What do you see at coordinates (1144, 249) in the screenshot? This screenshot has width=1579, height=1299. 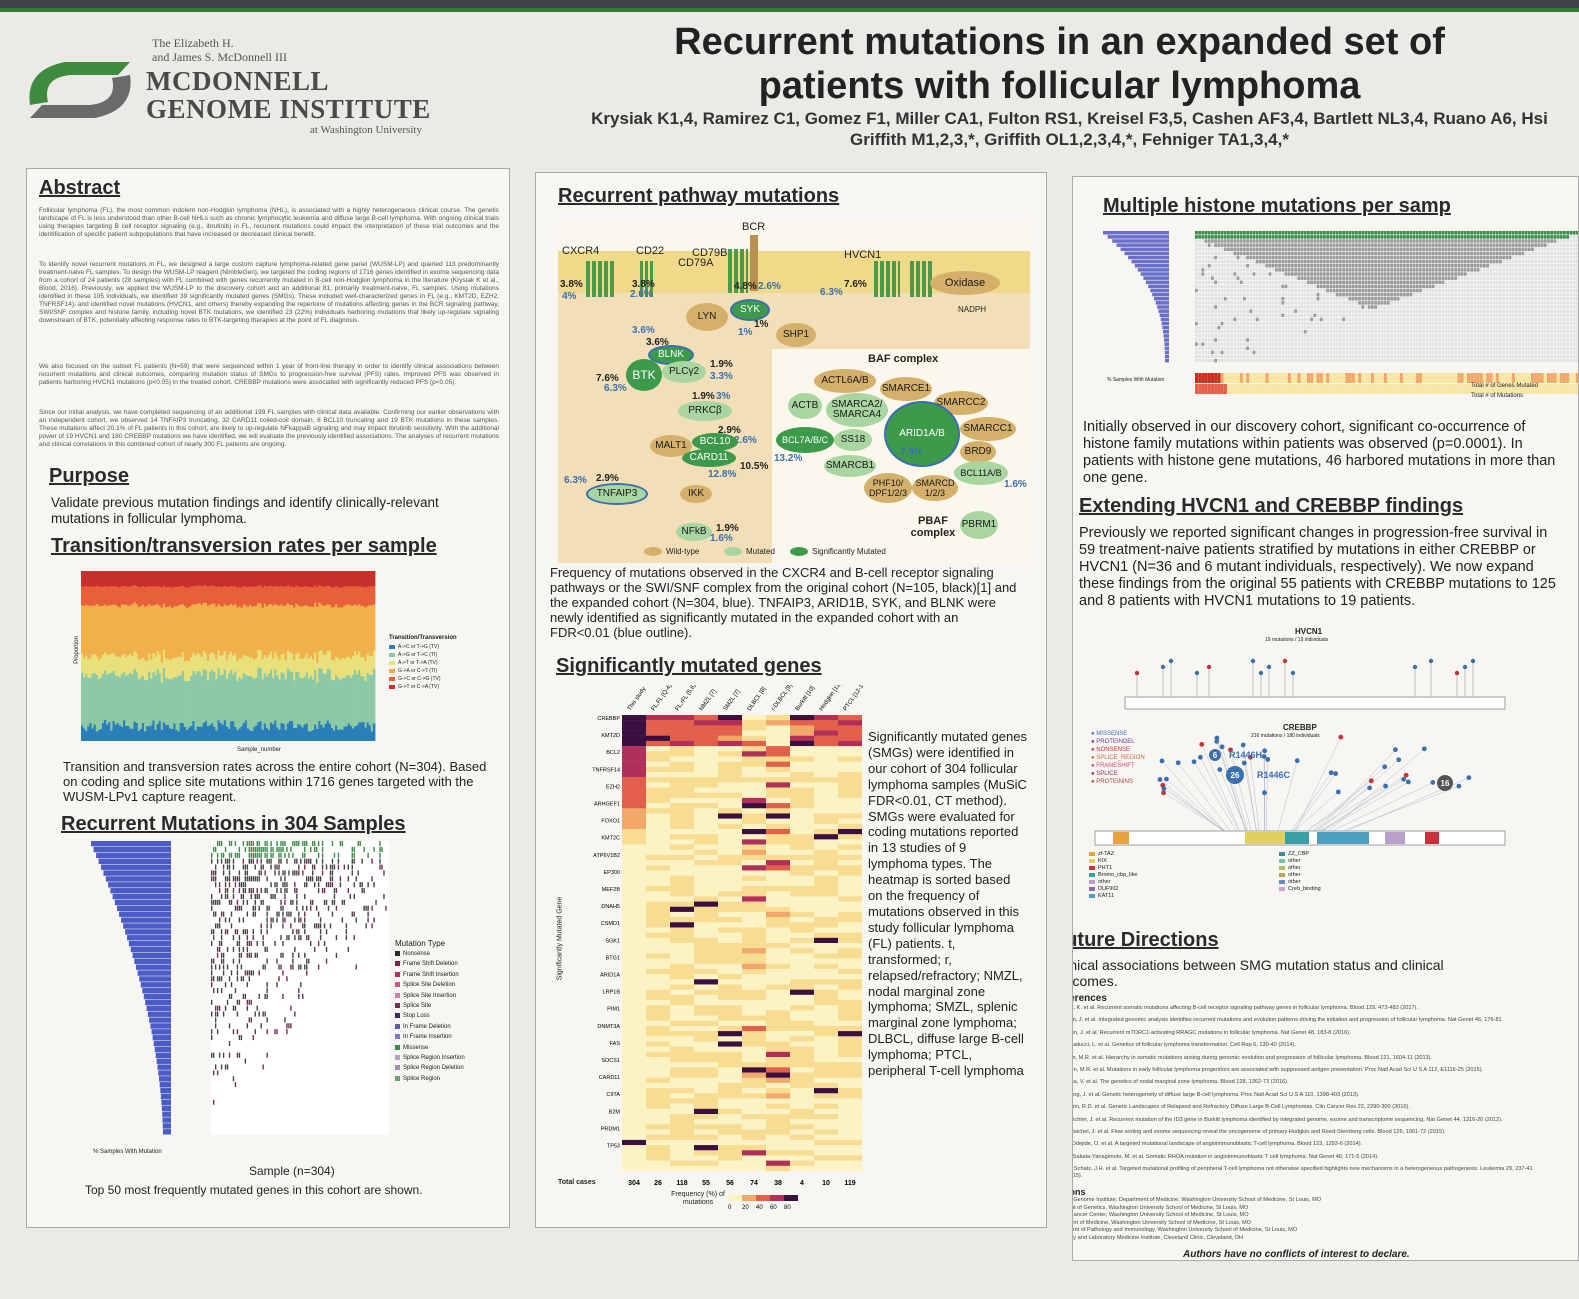 I see `histone-freq-bar` at bounding box center [1144, 249].